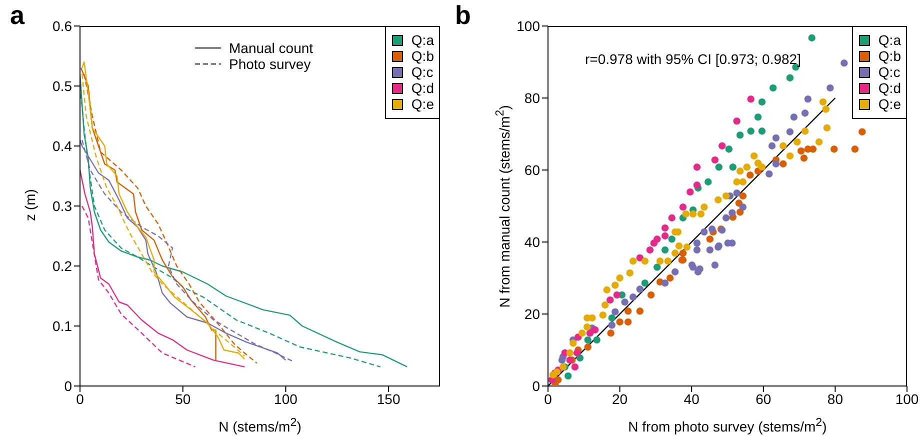 This screenshot has height=446, width=920. What do you see at coordinates (692, 398) in the screenshot?
I see `x-tick-label: 40` at bounding box center [692, 398].